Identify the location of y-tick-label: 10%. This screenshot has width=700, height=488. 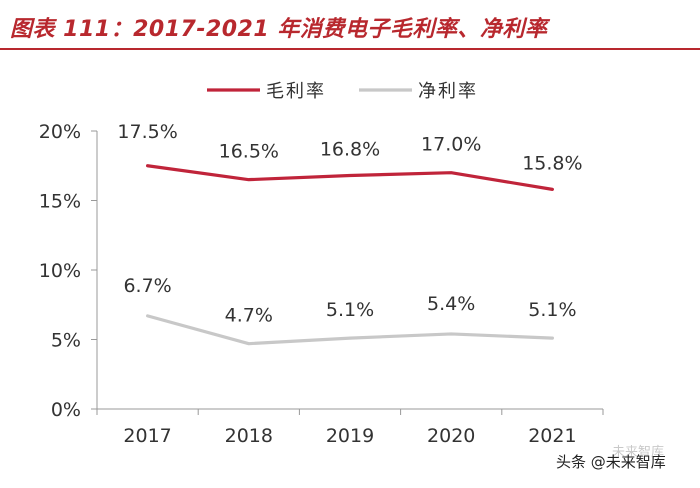
(60, 271).